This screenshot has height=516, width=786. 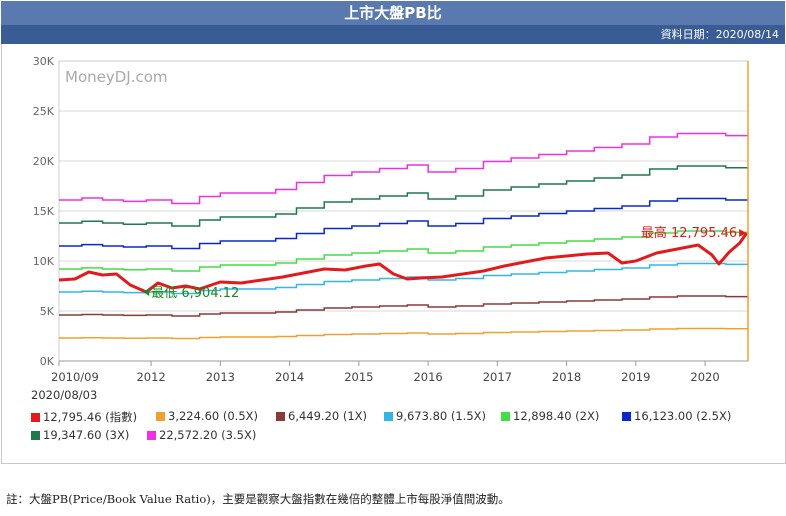 I want to click on legend-item: 12,795.46 (指數), so click(x=84, y=417).